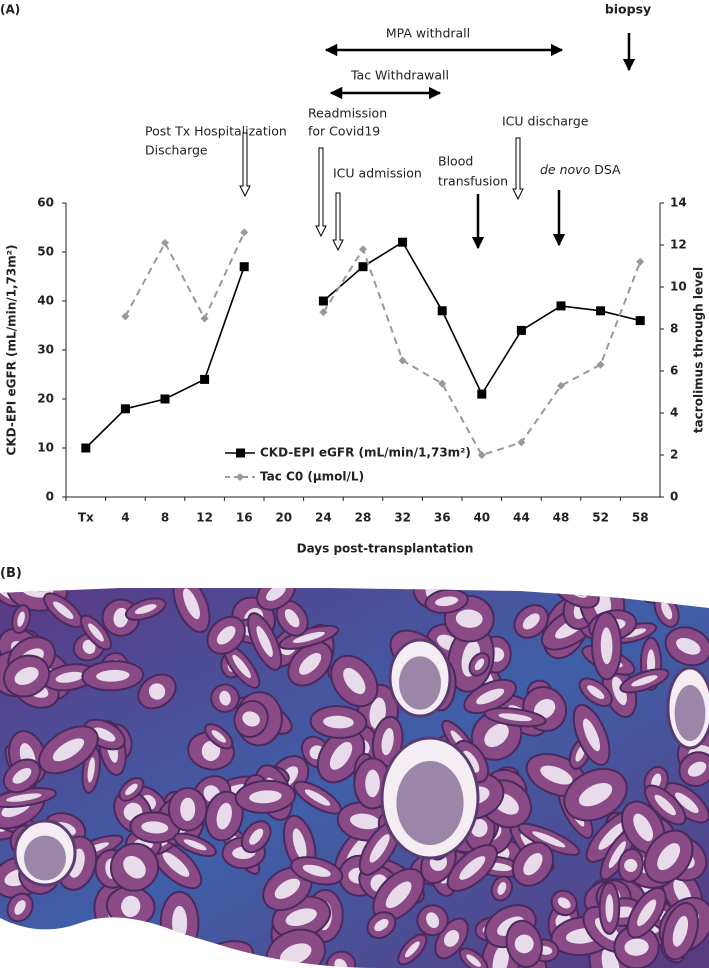 This screenshot has height=968, width=709. What do you see at coordinates (312, 477) in the screenshot?
I see `legend-label: Tac C0 (µmol/L)` at bounding box center [312, 477].